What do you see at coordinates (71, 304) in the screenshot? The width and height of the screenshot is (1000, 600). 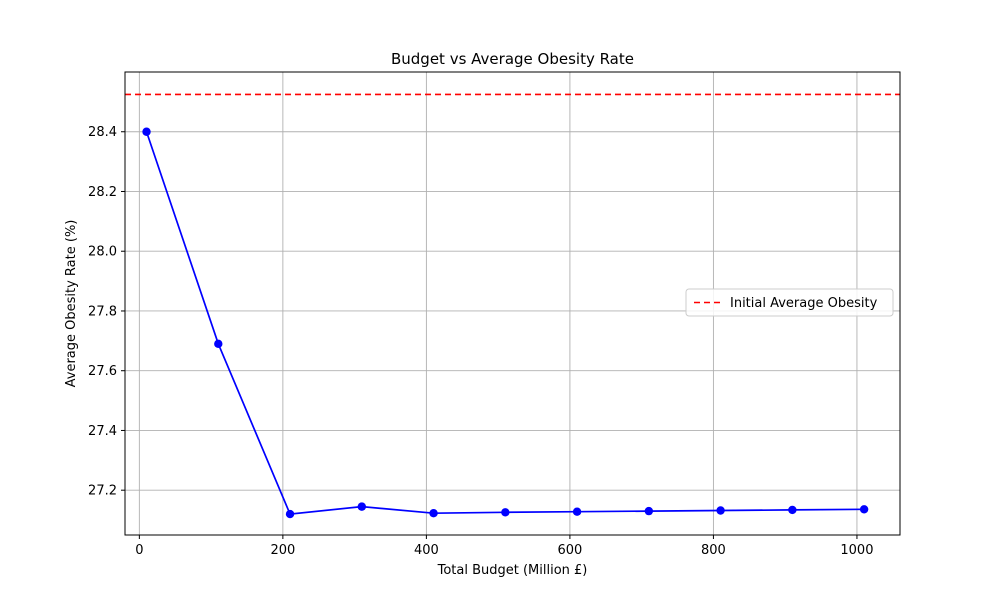 I see `y-axis-label: Average Obesity Rate (%)` at bounding box center [71, 304].